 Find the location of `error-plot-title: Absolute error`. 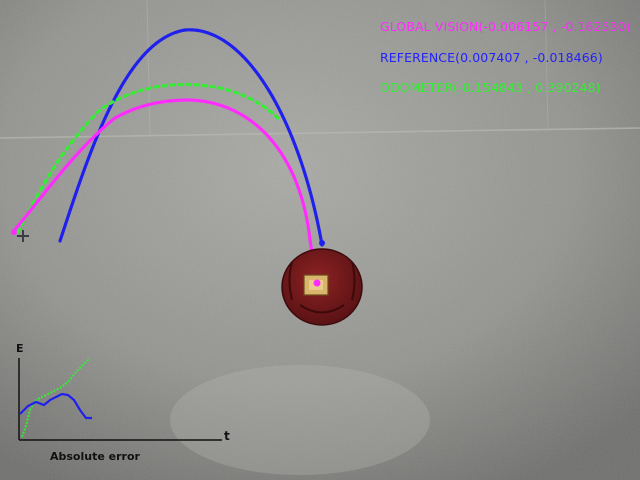

error-plot-title: Absolute error is located at coordinates (95, 456).